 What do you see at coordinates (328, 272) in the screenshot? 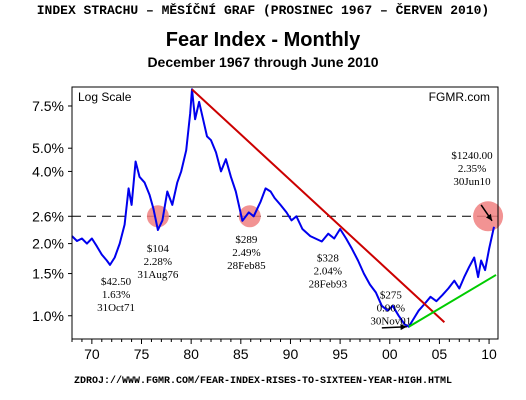
I see `annotation-4-line-2: 2.04%` at bounding box center [328, 272].